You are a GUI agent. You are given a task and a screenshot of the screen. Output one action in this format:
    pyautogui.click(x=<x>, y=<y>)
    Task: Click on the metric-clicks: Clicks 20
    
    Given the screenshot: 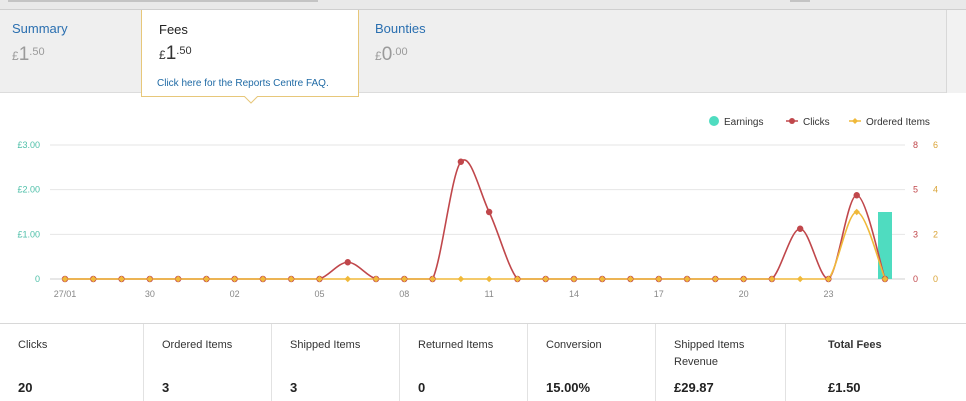 What is the action you would take?
    pyautogui.click(x=72, y=362)
    